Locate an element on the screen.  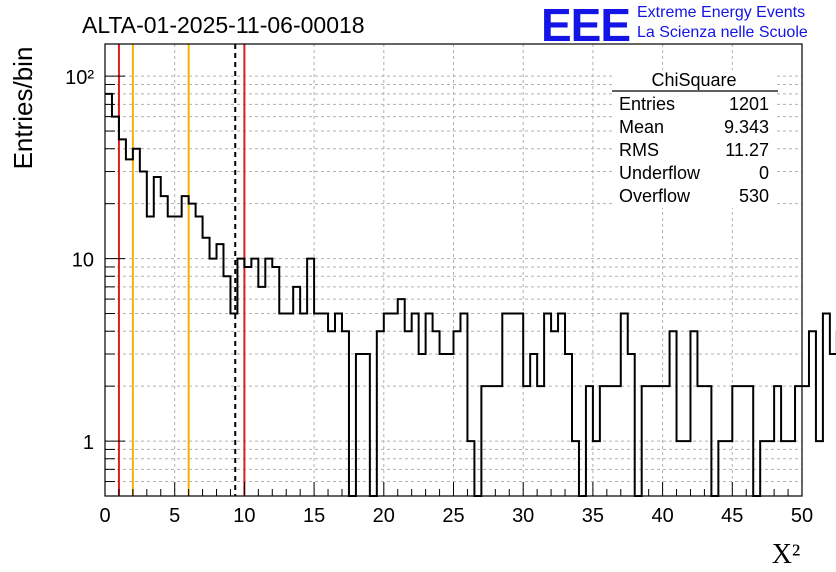
x-tick-label: 40 is located at coordinates (662, 516).